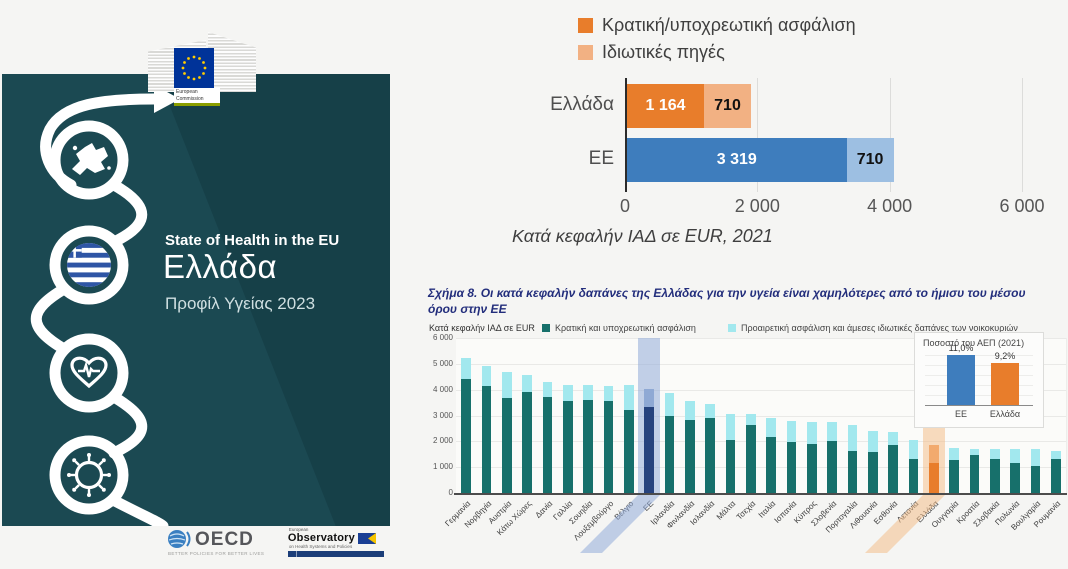 The image size is (1068, 569). Describe the element at coordinates (791, 467) in the screenshot. I see `stacked-bar-Ισπανία` at that location.